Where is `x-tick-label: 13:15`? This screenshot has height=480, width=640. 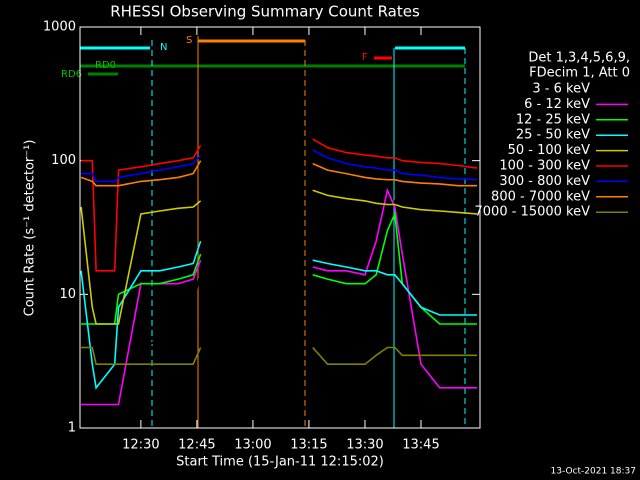 x-tick-label: 13:15 is located at coordinates (308, 445).